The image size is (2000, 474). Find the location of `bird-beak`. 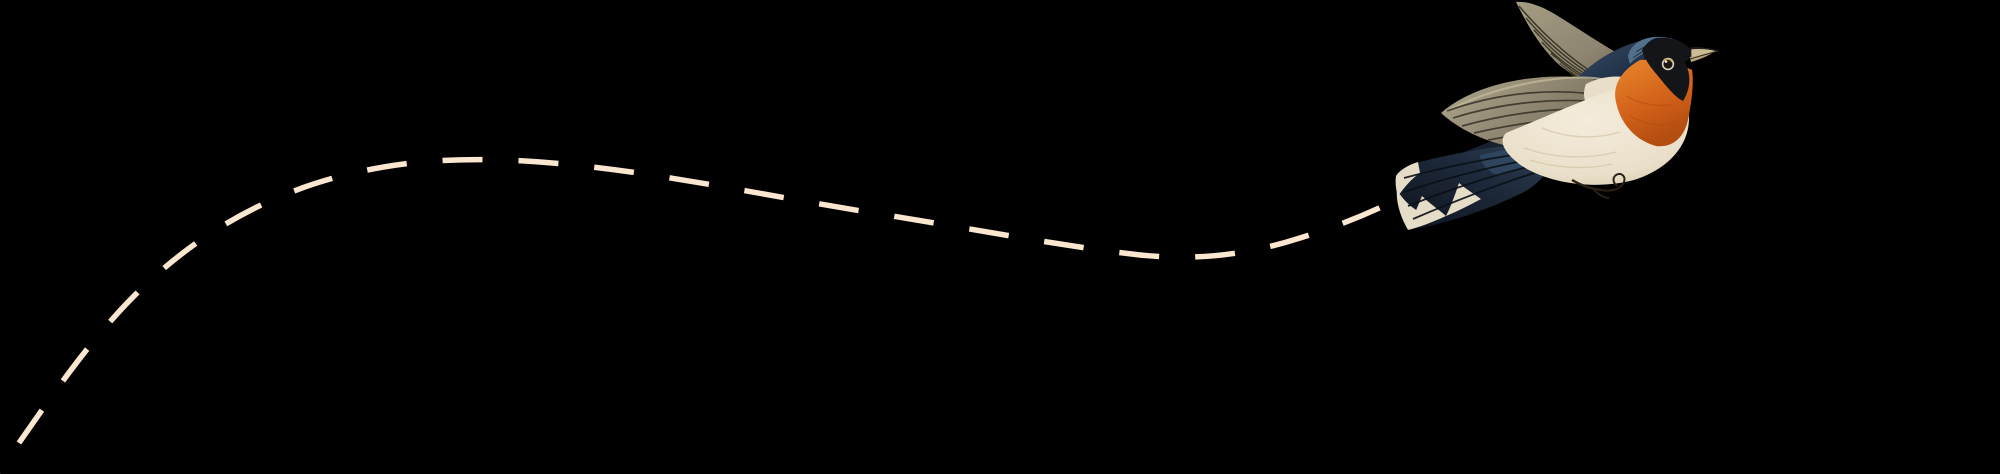

bird-beak is located at coordinates (1704, 54).